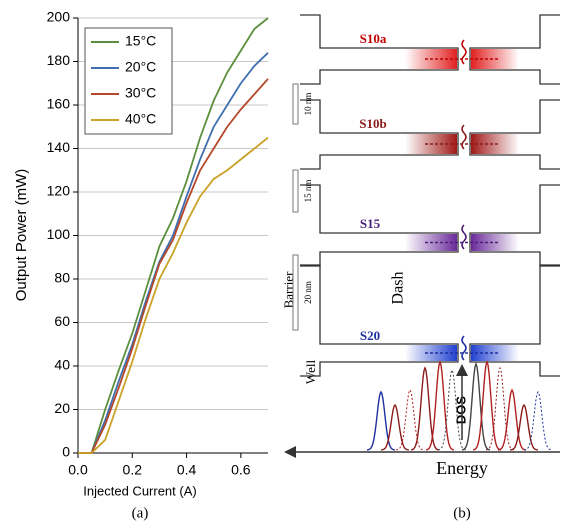 Image resolution: width=570 pixels, height=530 pixels. What do you see at coordinates (140, 513) in the screenshot?
I see `caption: (a)` at bounding box center [140, 513].